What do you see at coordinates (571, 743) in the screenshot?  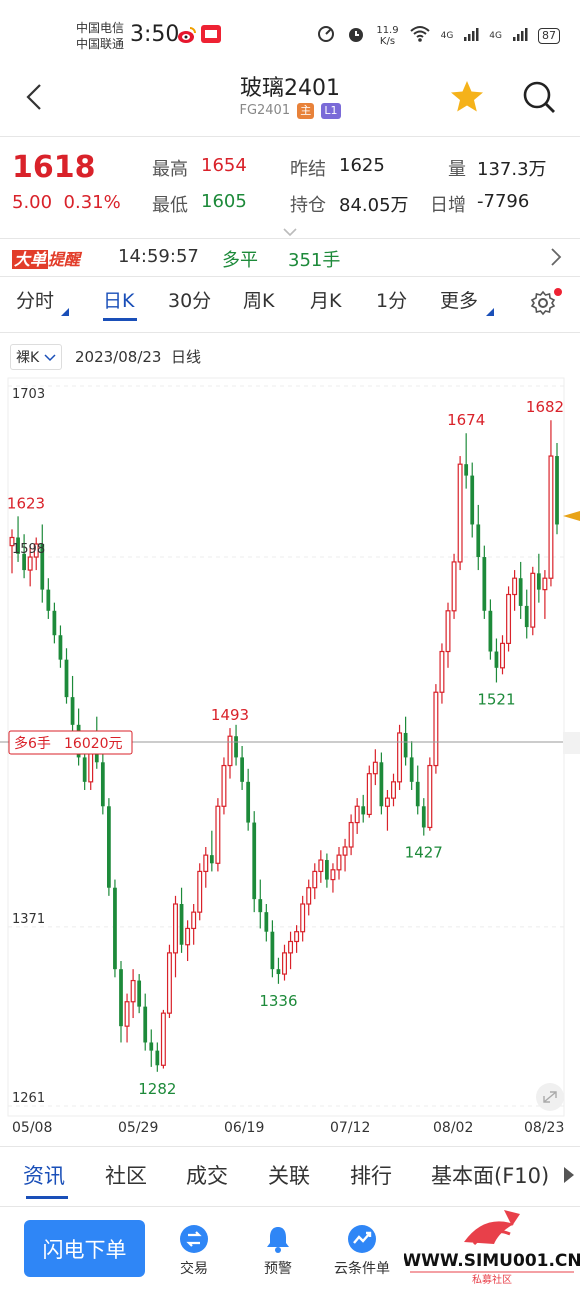 I see `price-line-handle` at bounding box center [571, 743].